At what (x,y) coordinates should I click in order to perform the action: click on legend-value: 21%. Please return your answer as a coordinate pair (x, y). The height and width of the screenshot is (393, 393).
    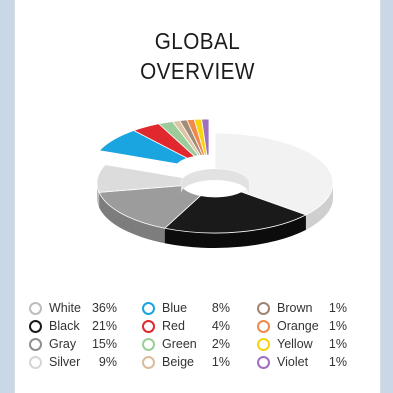
    Looking at the image, I should click on (104, 326).